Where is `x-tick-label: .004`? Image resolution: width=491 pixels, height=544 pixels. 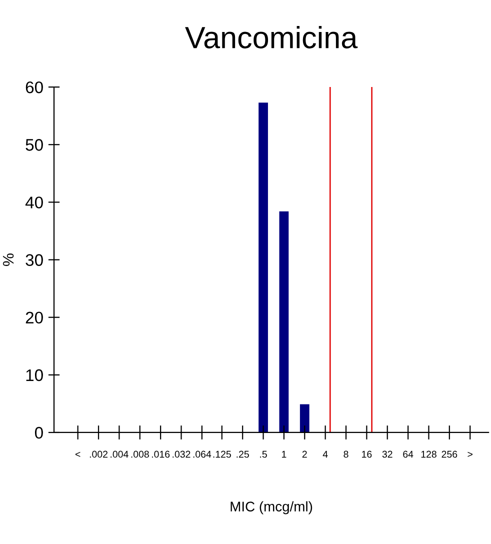
x-tick-label: .004 is located at coordinates (119, 454).